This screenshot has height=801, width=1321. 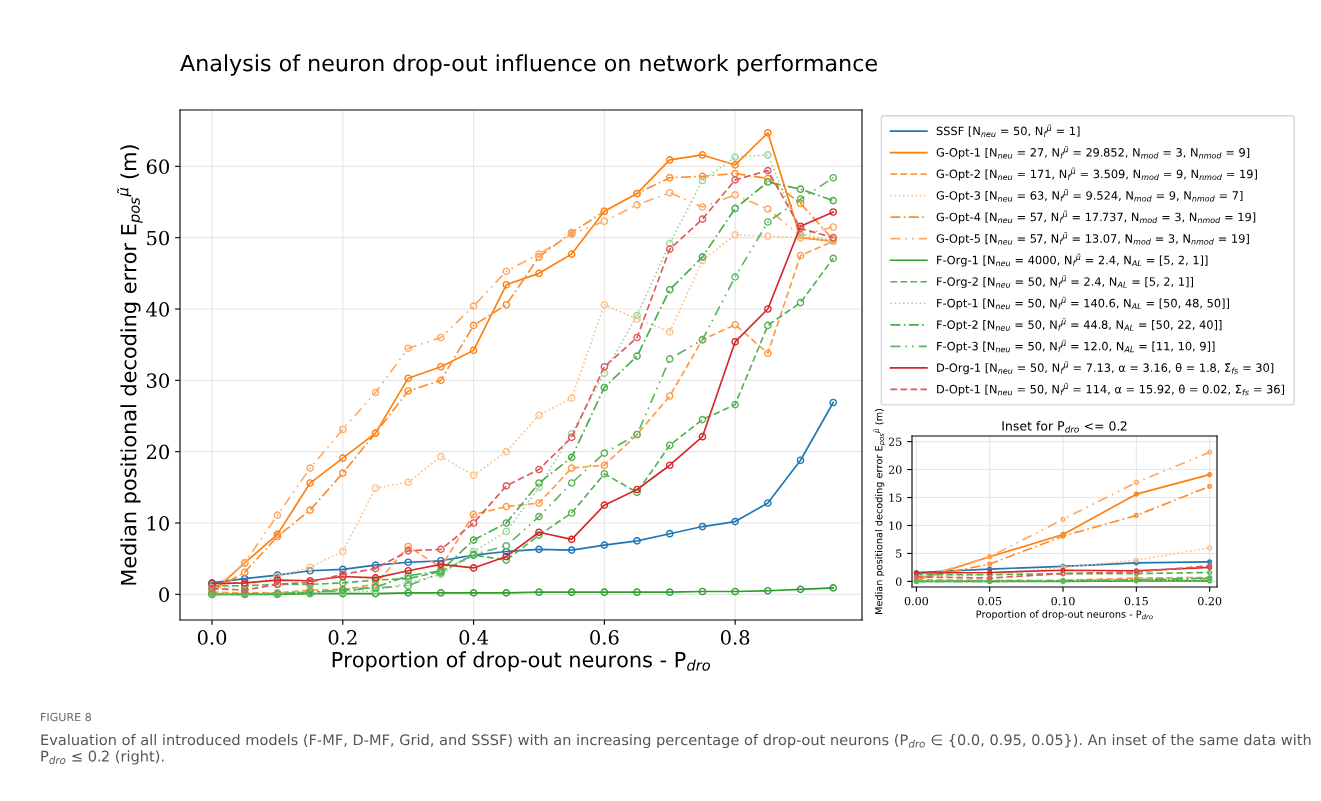 What do you see at coordinates (1111, 389) in the screenshot?
I see `legend-label: D-Opt-1 [N$_{neu}$ = 50, N$_{f}$$^{μ̃}$ = 114, α = 15.92, θ = 0.02, Σ̄$_{fs}$ = 36]` at bounding box center [1111, 389].